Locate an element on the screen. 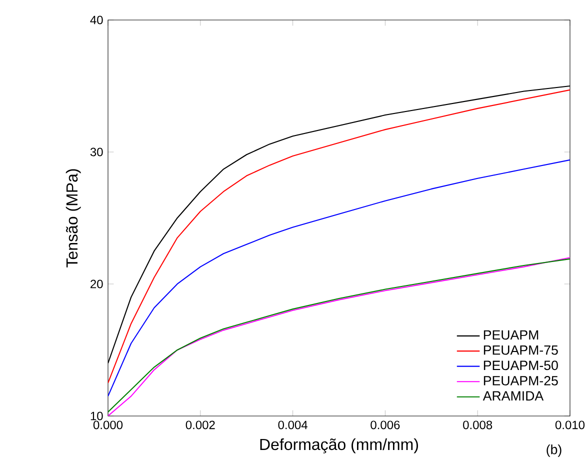 This screenshot has width=587, height=471. y-tick-label: 20 is located at coordinates (96, 284).